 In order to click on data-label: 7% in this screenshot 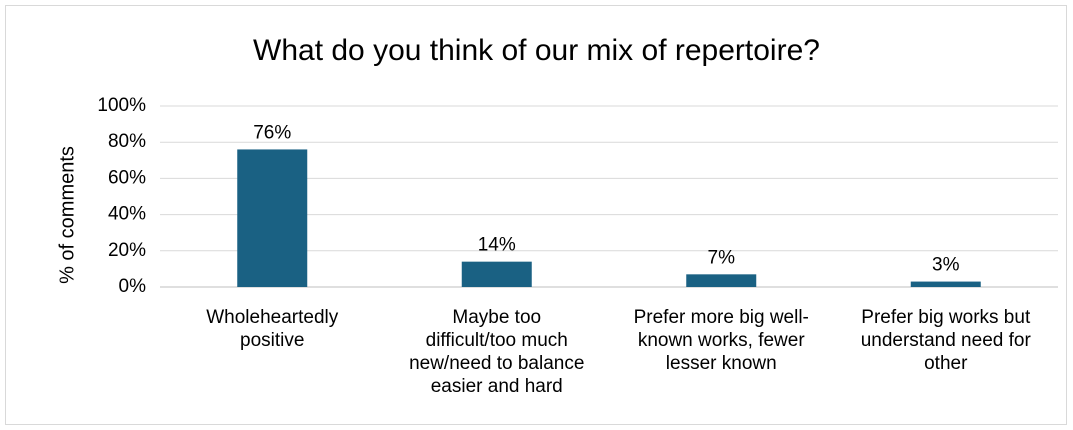, I will do `click(722, 257)`.